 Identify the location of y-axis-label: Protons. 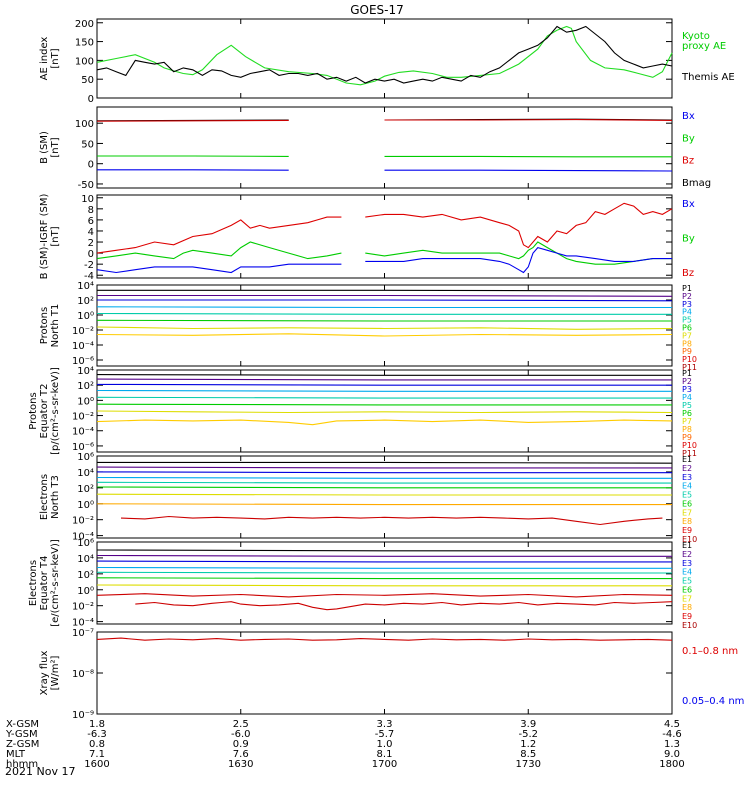
(33, 410).